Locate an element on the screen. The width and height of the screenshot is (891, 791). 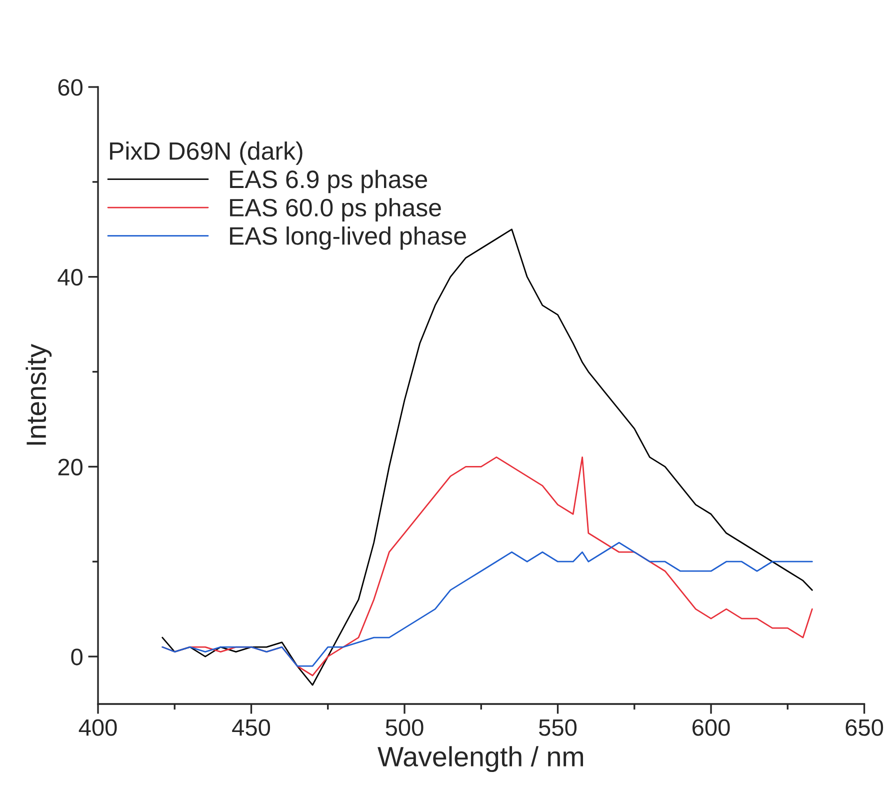
y-tick-label: 0 is located at coordinates (77, 657).